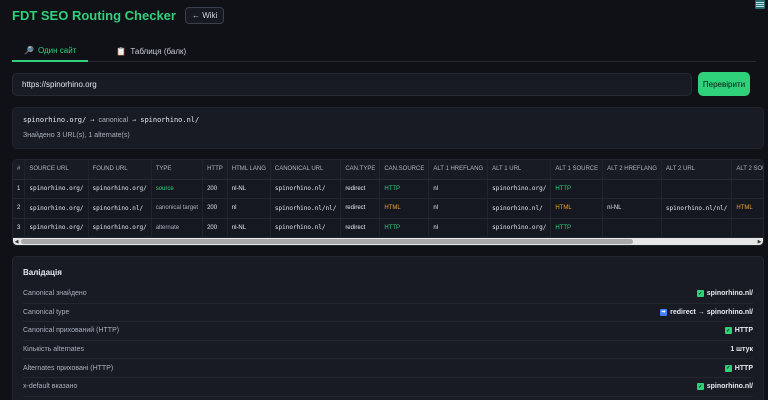 Image resolution: width=768 pixels, height=400 pixels. Describe the element at coordinates (352, 84) in the screenshot. I see `url-input` at that location.